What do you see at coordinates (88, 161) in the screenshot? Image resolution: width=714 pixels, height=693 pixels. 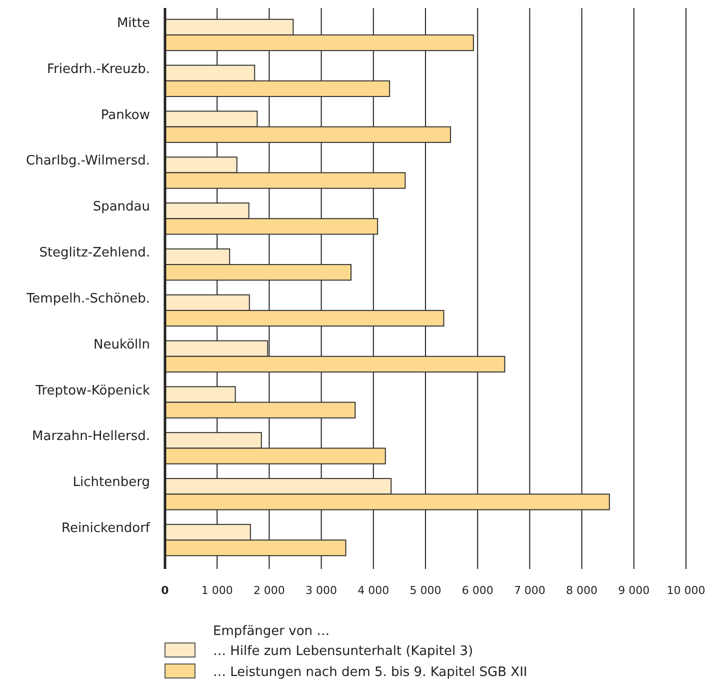 I see `y-tick-label: Charlbg.-Wilmersd.` at bounding box center [88, 161].